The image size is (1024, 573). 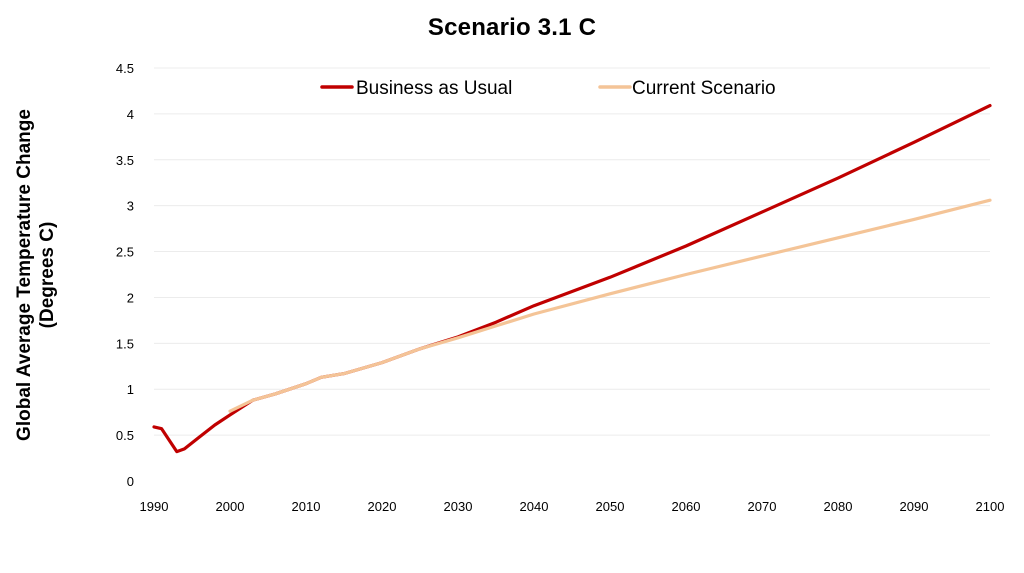 What do you see at coordinates (990, 506) in the screenshot?
I see `x-tick-label: 2100` at bounding box center [990, 506].